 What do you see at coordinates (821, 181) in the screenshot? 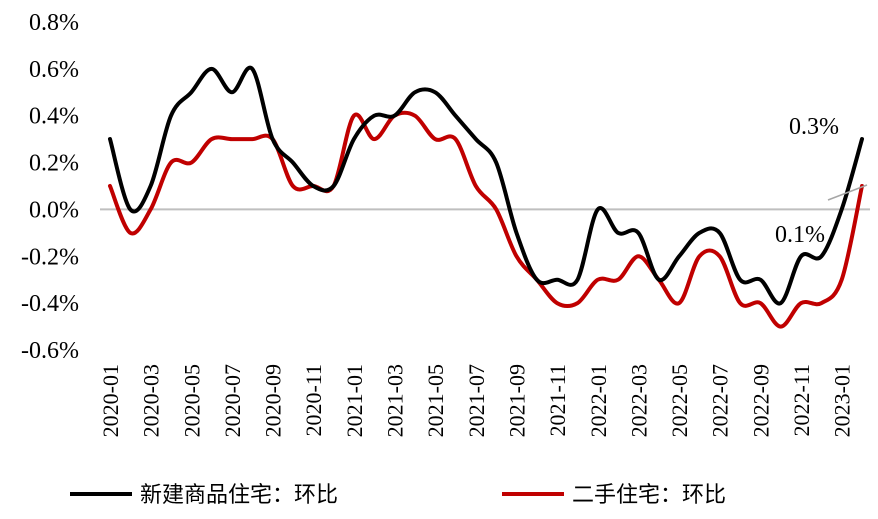
I see `annotations: 0.3% 0.1%` at bounding box center [821, 181].